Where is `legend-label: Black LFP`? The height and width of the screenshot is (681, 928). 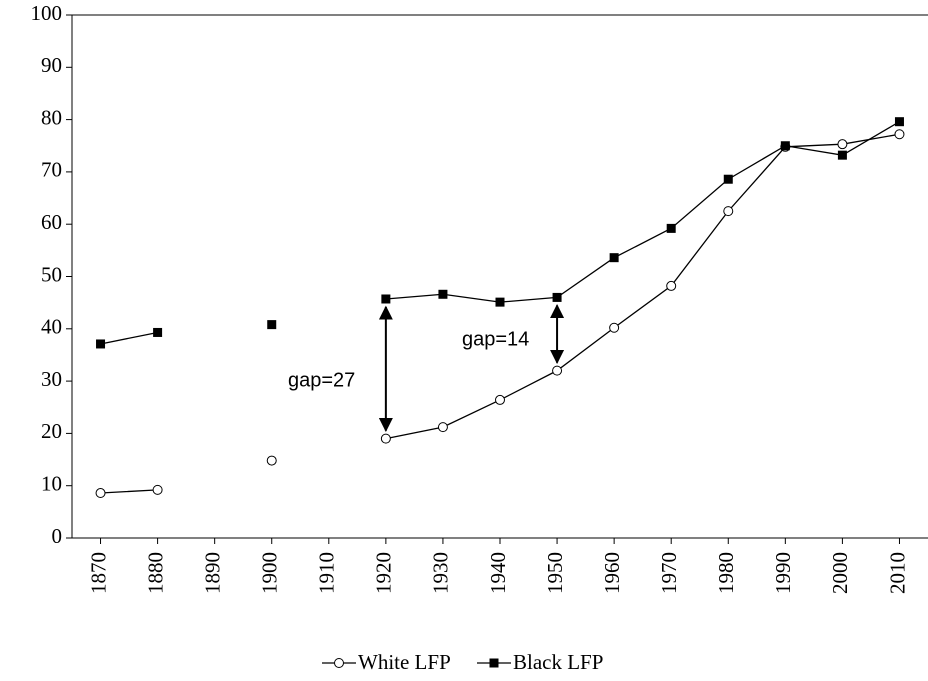 legend-label: Black LFP is located at coordinates (558, 662).